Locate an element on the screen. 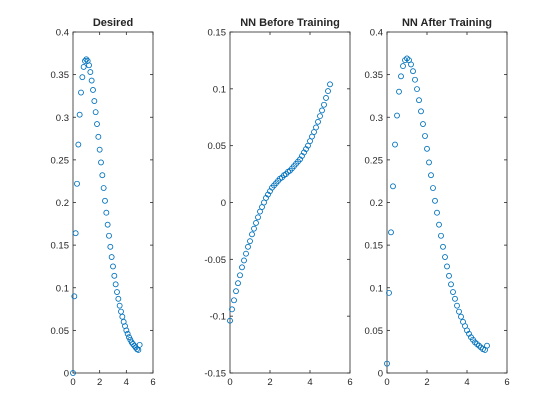  y-tick-label: -0.15 is located at coordinates (215, 374).